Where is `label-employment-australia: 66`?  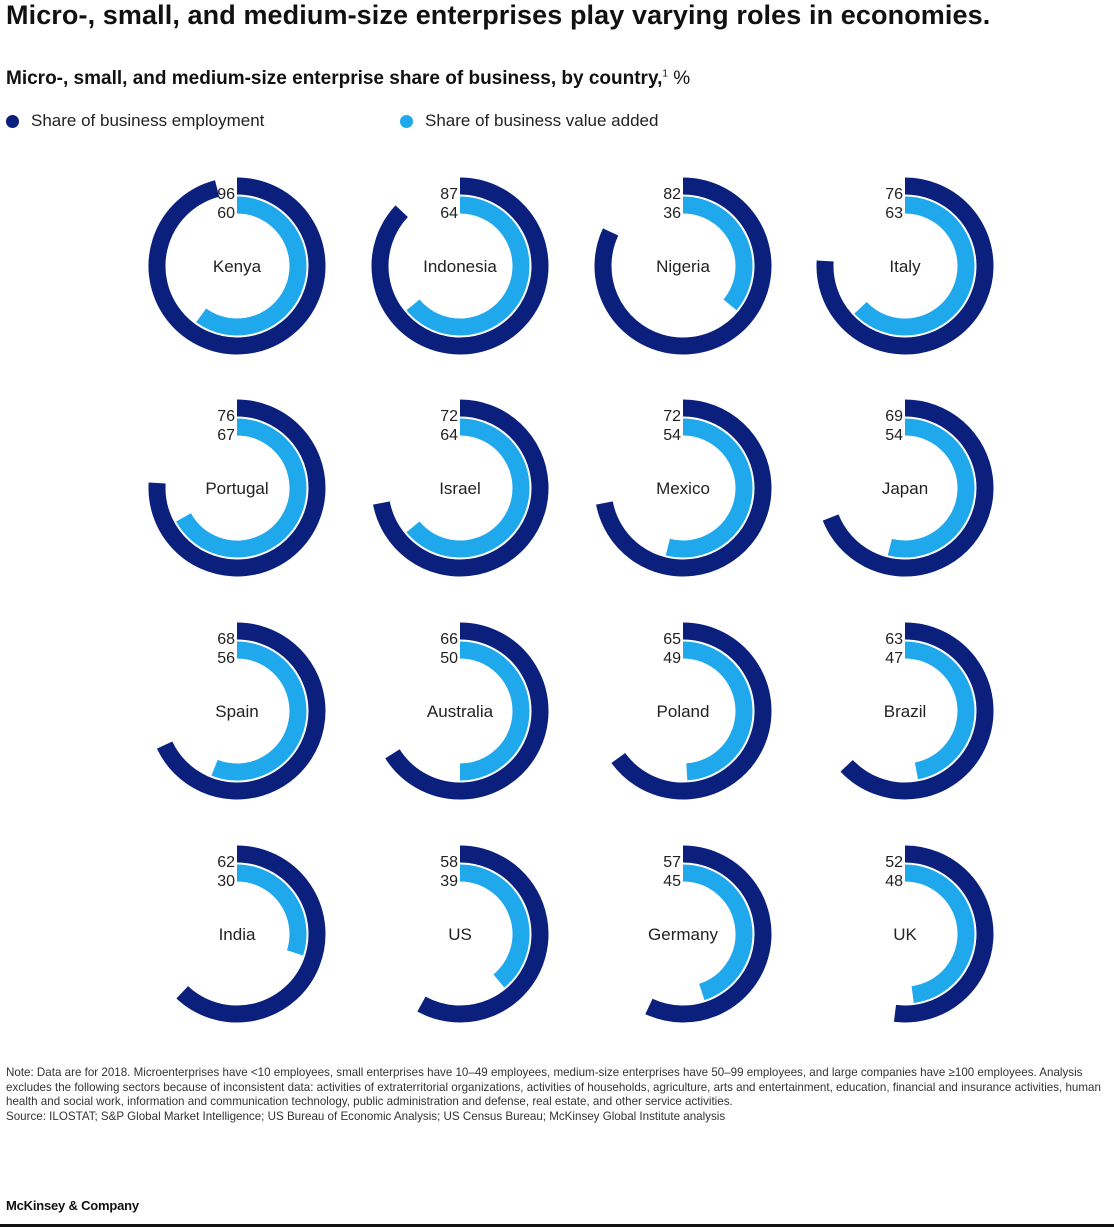 label-employment-australia: 66 is located at coordinates (449, 639).